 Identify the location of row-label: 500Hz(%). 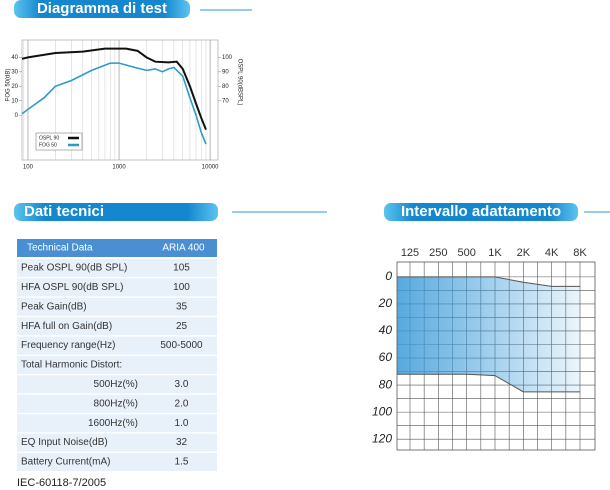
(116, 384).